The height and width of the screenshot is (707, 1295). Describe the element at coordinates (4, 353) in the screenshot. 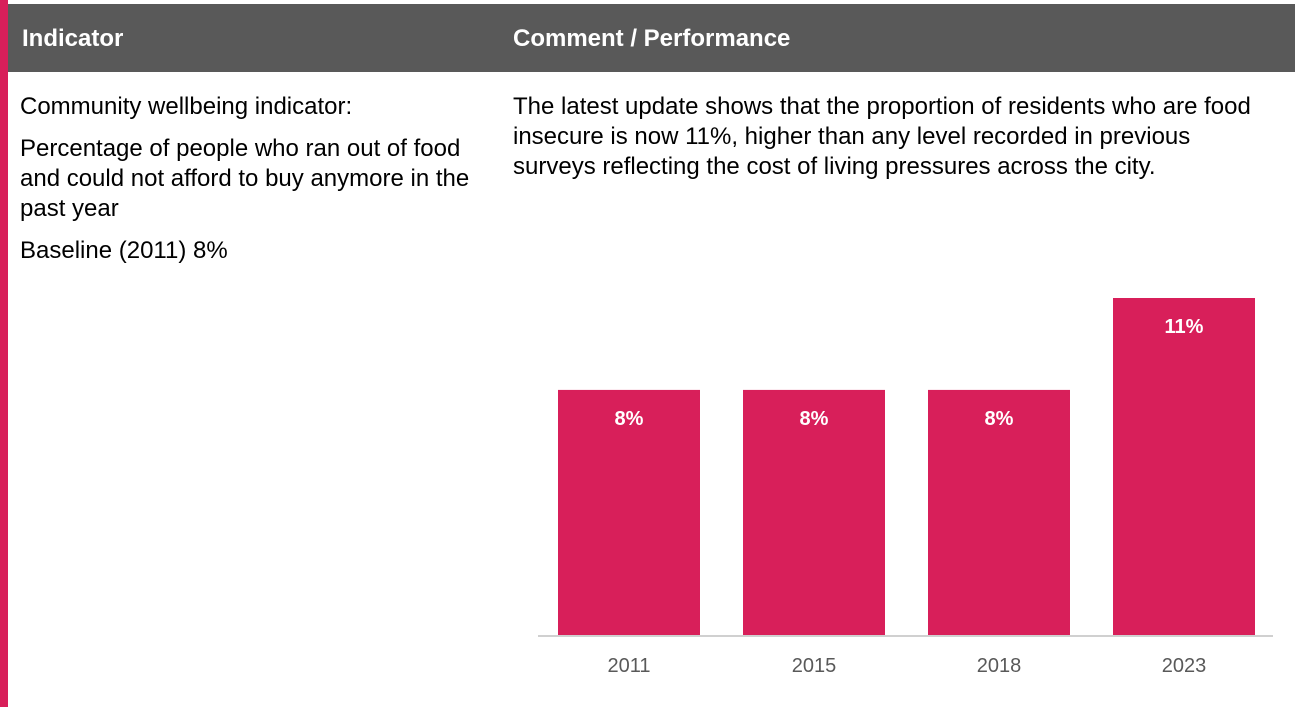

I see `accent-bar` at that location.